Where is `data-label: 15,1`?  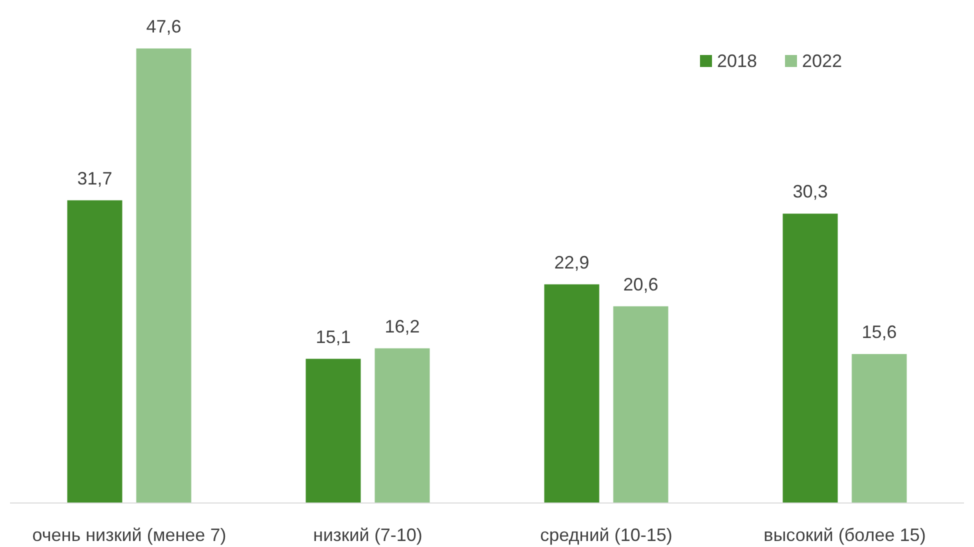
data-label: 15,1 is located at coordinates (333, 336).